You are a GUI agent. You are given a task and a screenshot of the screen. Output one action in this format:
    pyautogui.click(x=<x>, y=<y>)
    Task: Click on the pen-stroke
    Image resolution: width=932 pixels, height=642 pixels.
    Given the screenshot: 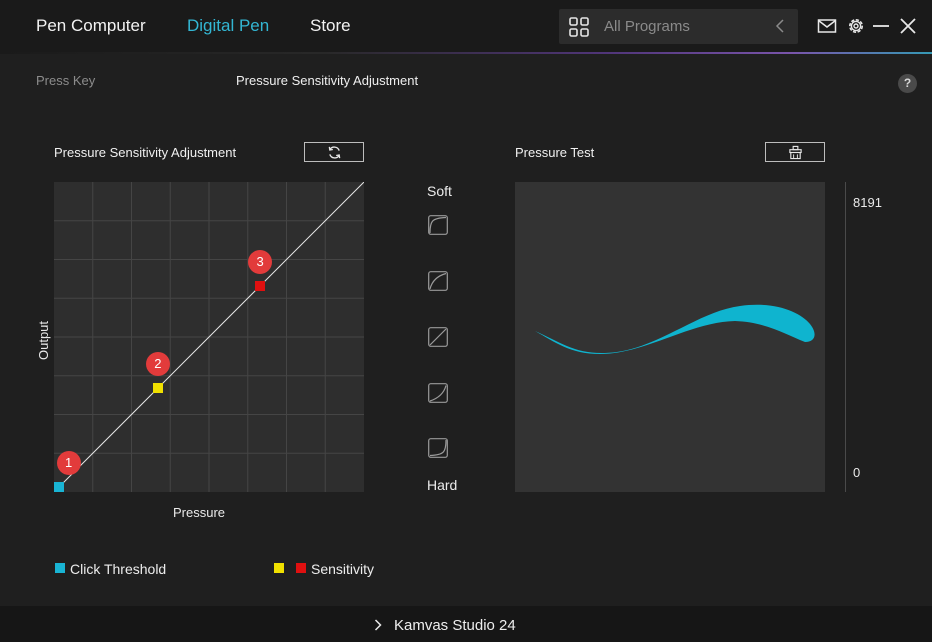 What is the action you would take?
    pyautogui.click(x=675, y=329)
    